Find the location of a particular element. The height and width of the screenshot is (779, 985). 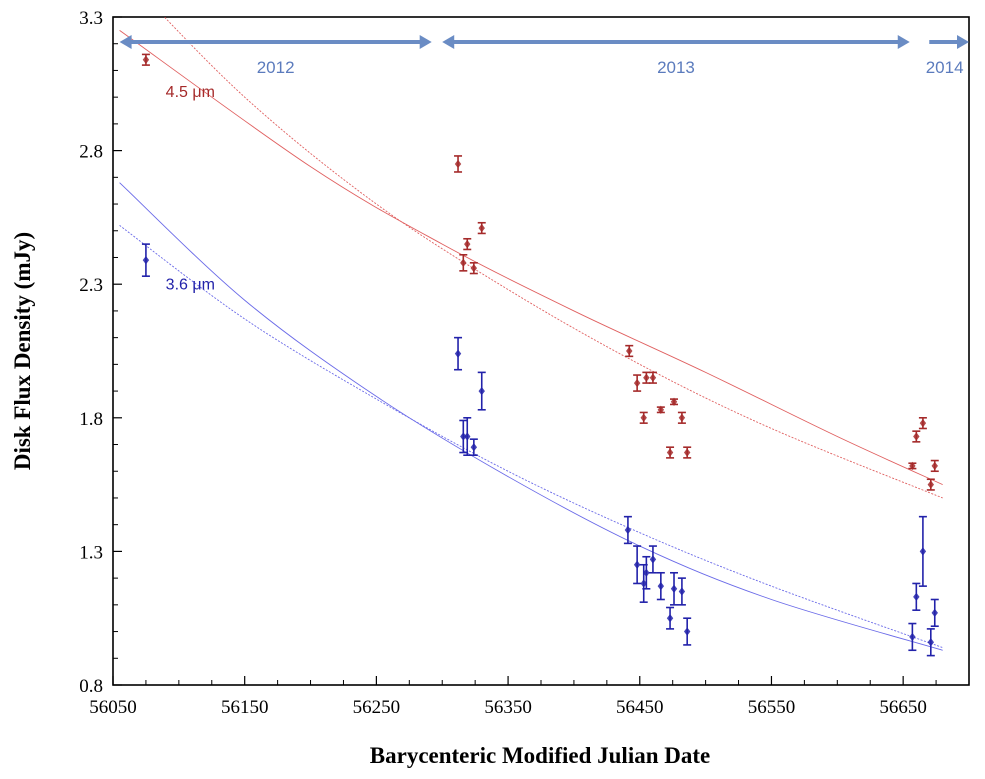

y-tick-label: 2.8 is located at coordinates (91, 152).